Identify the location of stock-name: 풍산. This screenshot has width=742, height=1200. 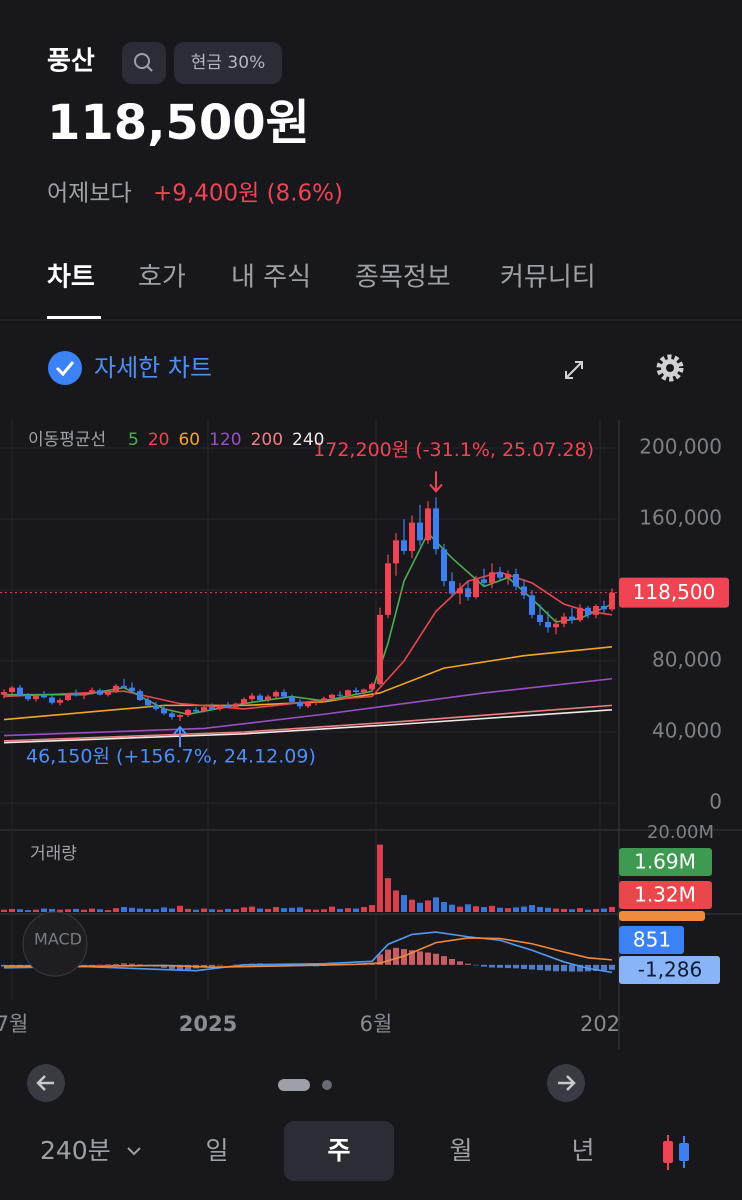
(71, 62).